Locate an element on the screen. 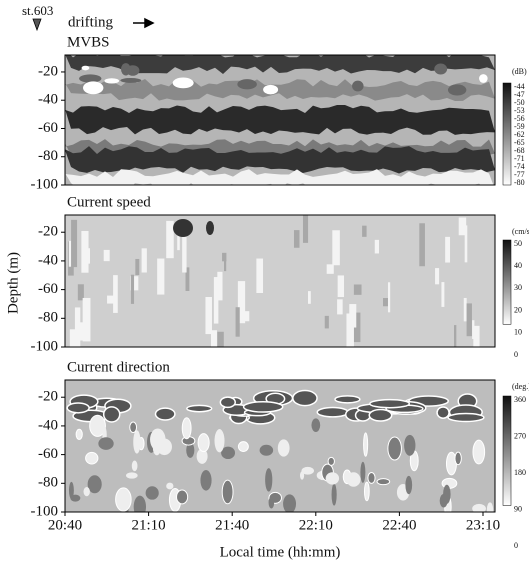 The image size is (529, 565). colorbar-tick-label: -44 is located at coordinates (519, 86).